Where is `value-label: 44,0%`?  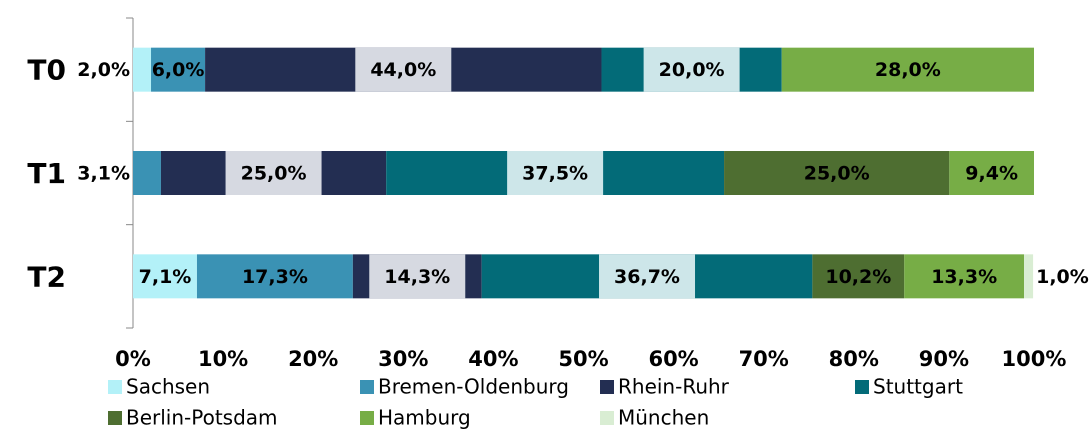 value-label: 44,0% is located at coordinates (403, 70).